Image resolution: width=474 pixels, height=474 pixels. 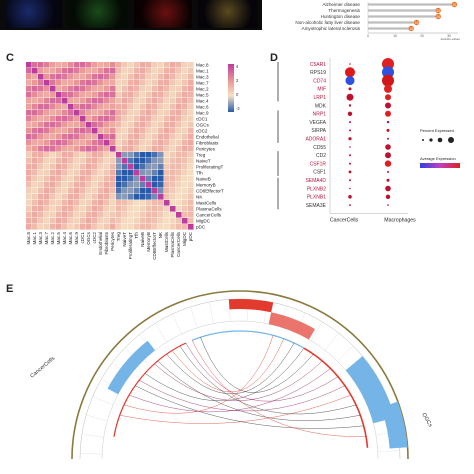 I want to click on size-legend-title: Percent Expressed, so click(x=437, y=130).